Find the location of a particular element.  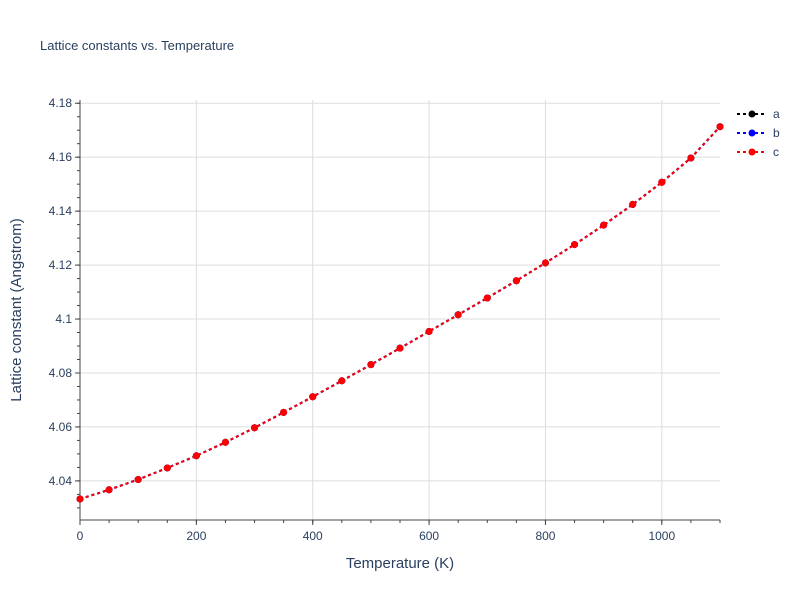

y-tick-label: 4.14 is located at coordinates (61, 211).